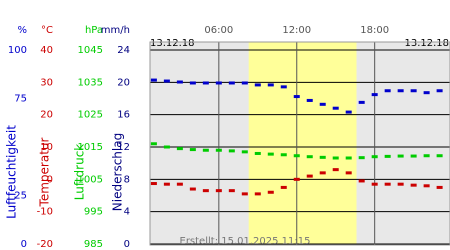  What do you see at coordinates (426, 43) in the screenshot?
I see `date-right: 13.12.18` at bounding box center [426, 43].